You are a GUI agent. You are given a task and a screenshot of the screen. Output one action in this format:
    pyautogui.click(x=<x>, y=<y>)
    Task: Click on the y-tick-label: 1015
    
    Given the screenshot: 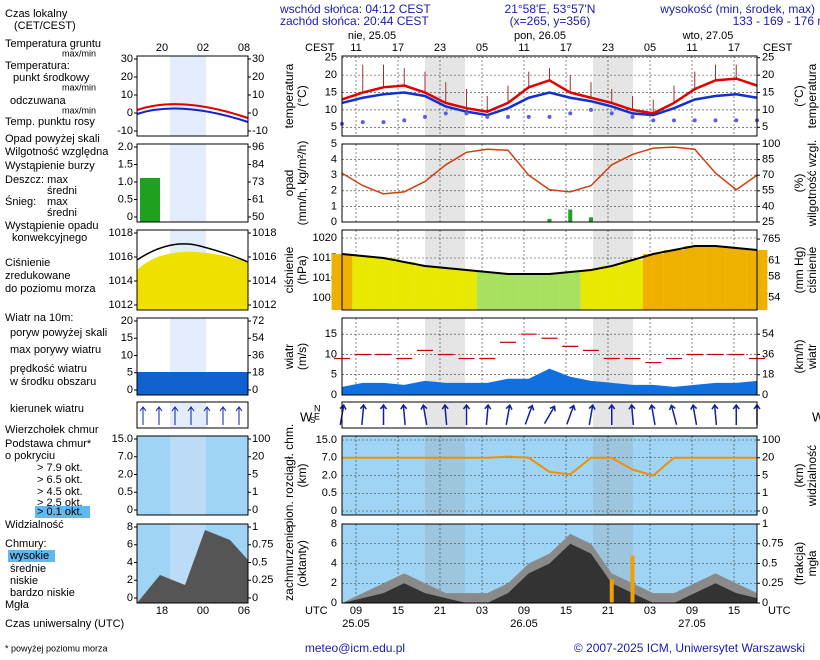 What is the action you would take?
    pyautogui.click(x=325, y=258)
    